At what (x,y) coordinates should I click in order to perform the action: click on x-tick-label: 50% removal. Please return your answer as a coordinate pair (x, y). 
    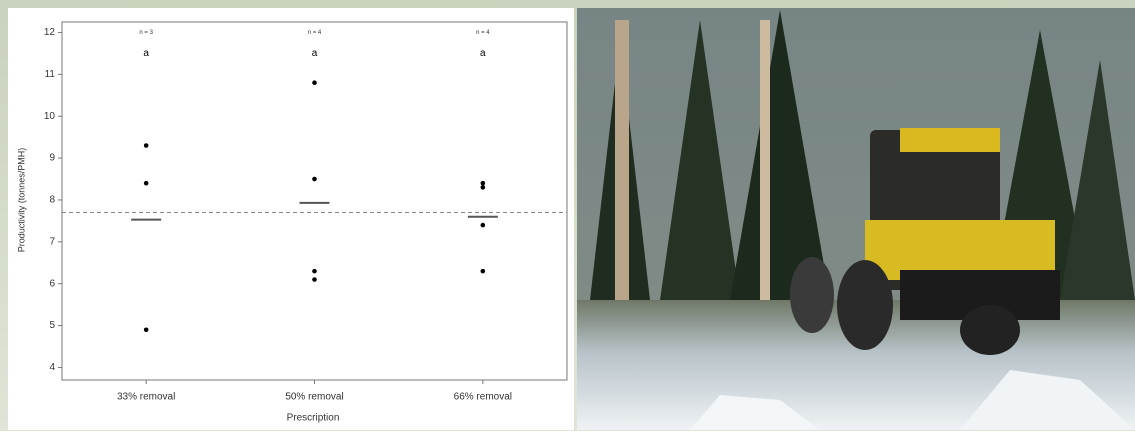
    Looking at the image, I should click on (314, 397).